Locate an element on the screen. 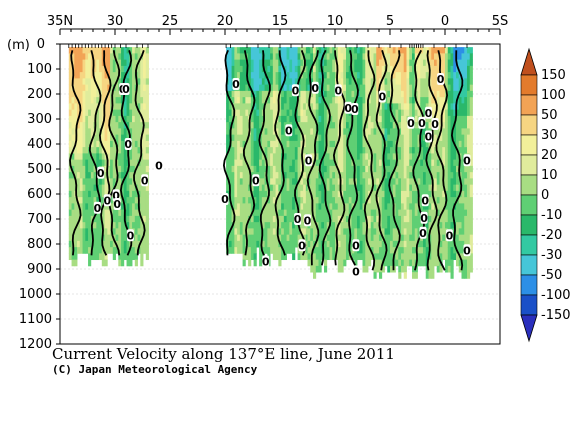  contour-label: 0 is located at coordinates (425, 200).